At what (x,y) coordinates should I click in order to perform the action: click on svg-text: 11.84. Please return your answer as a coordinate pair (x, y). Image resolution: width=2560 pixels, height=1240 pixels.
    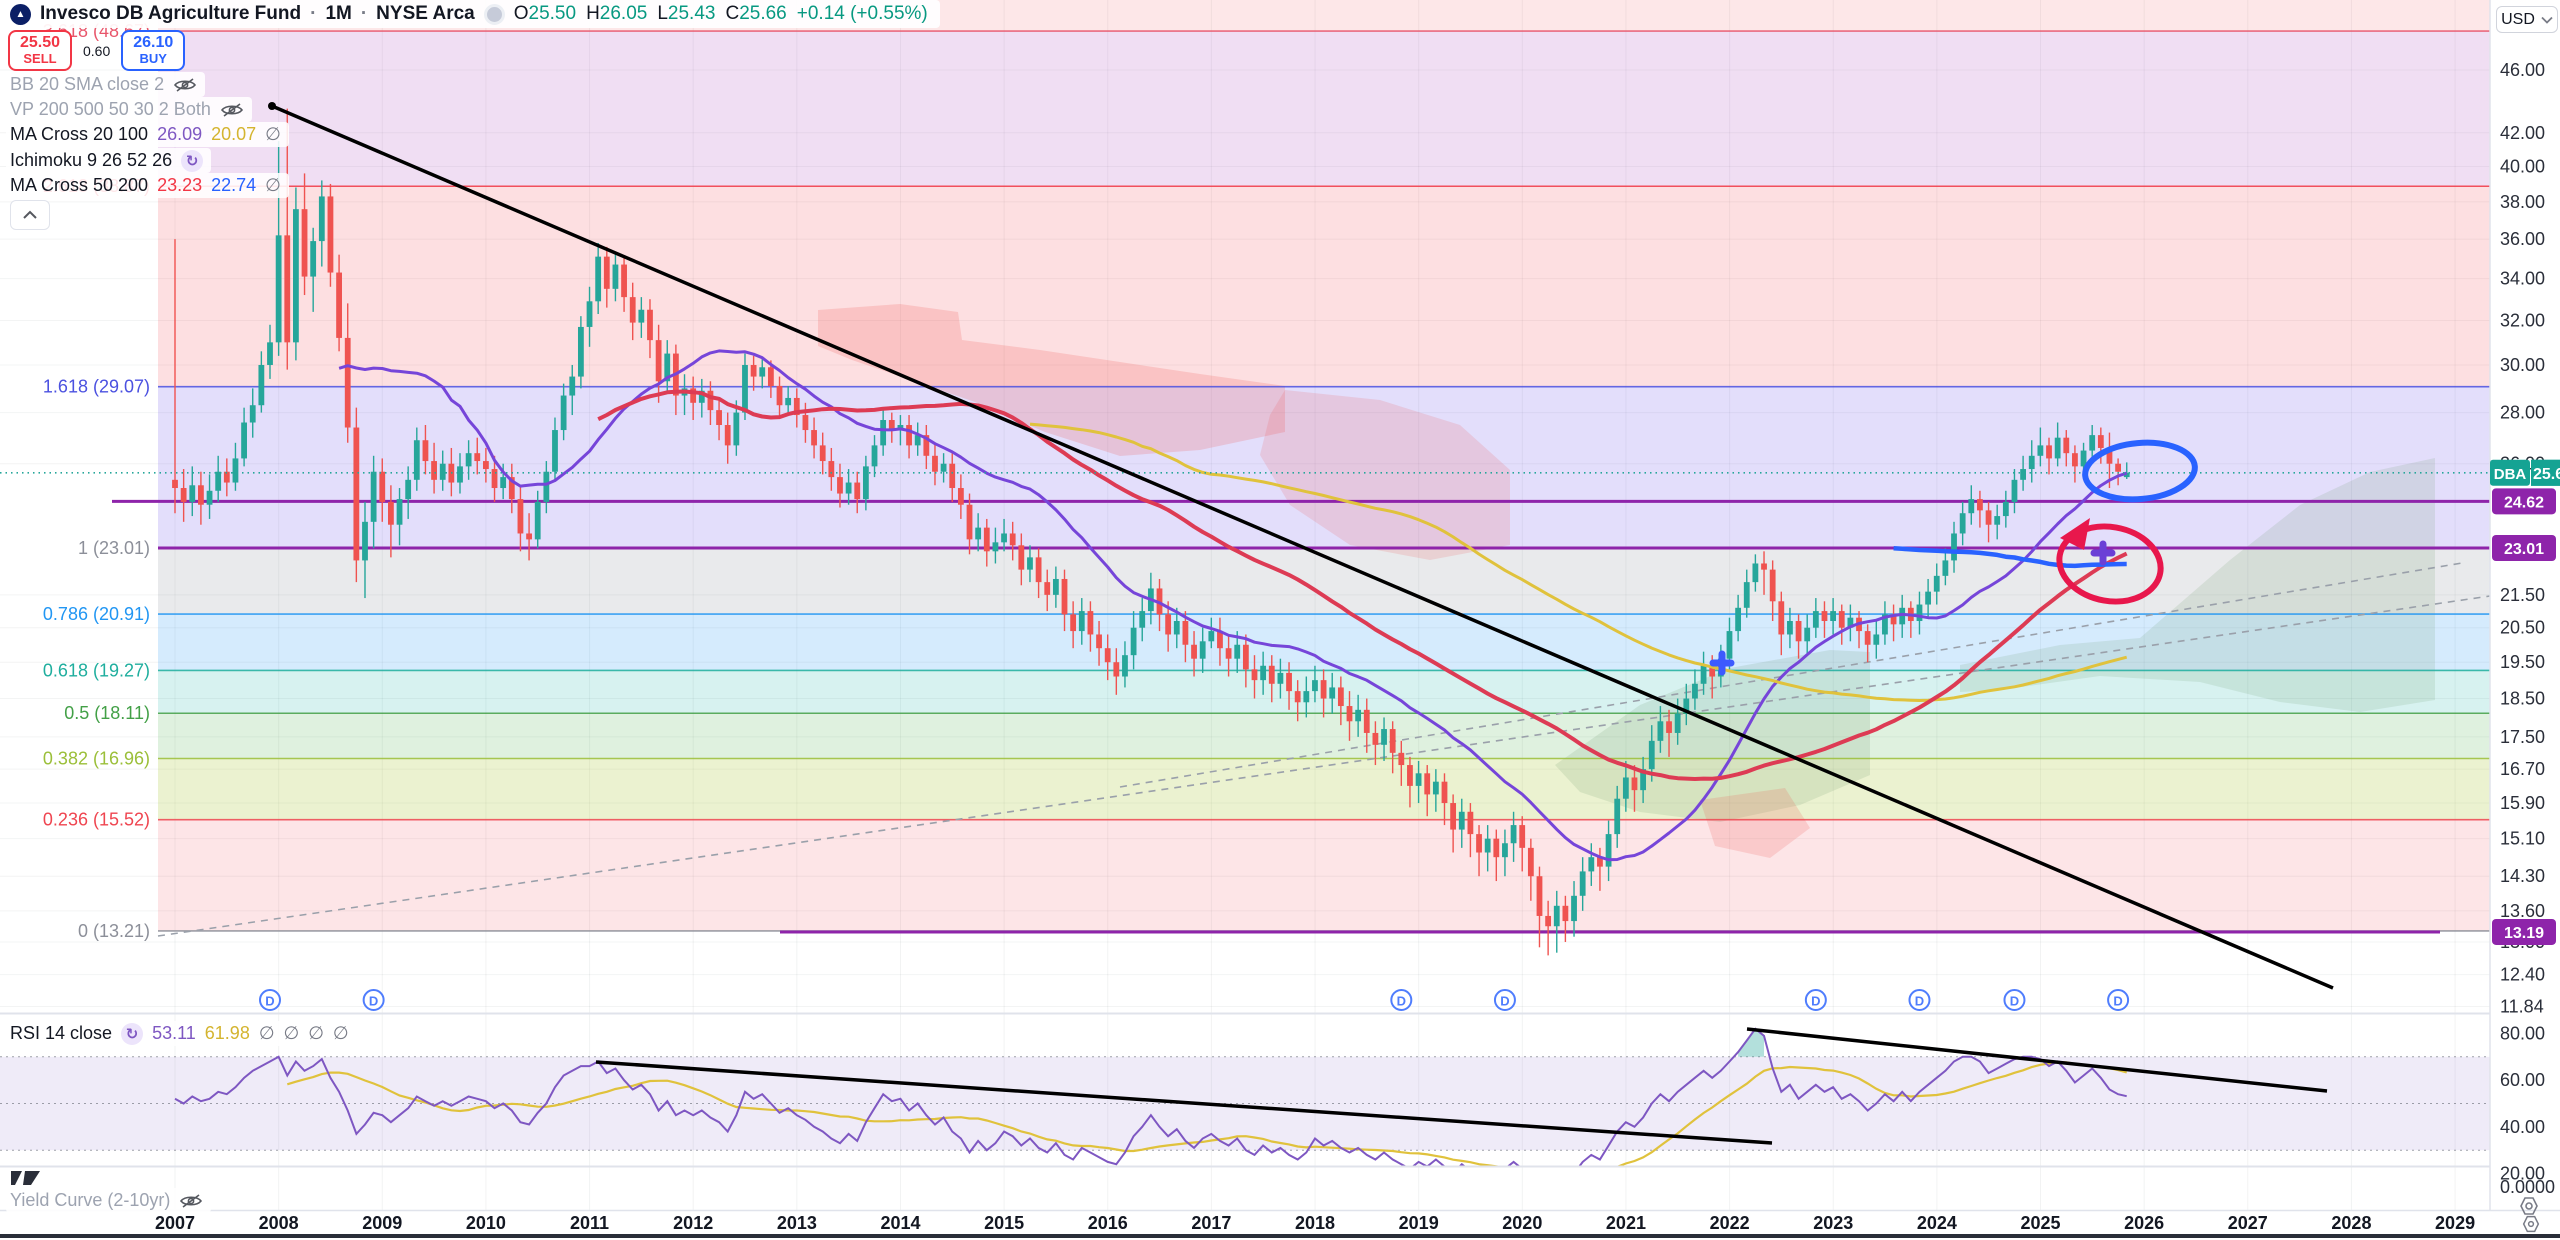
    Looking at the image, I should click on (2522, 1006).